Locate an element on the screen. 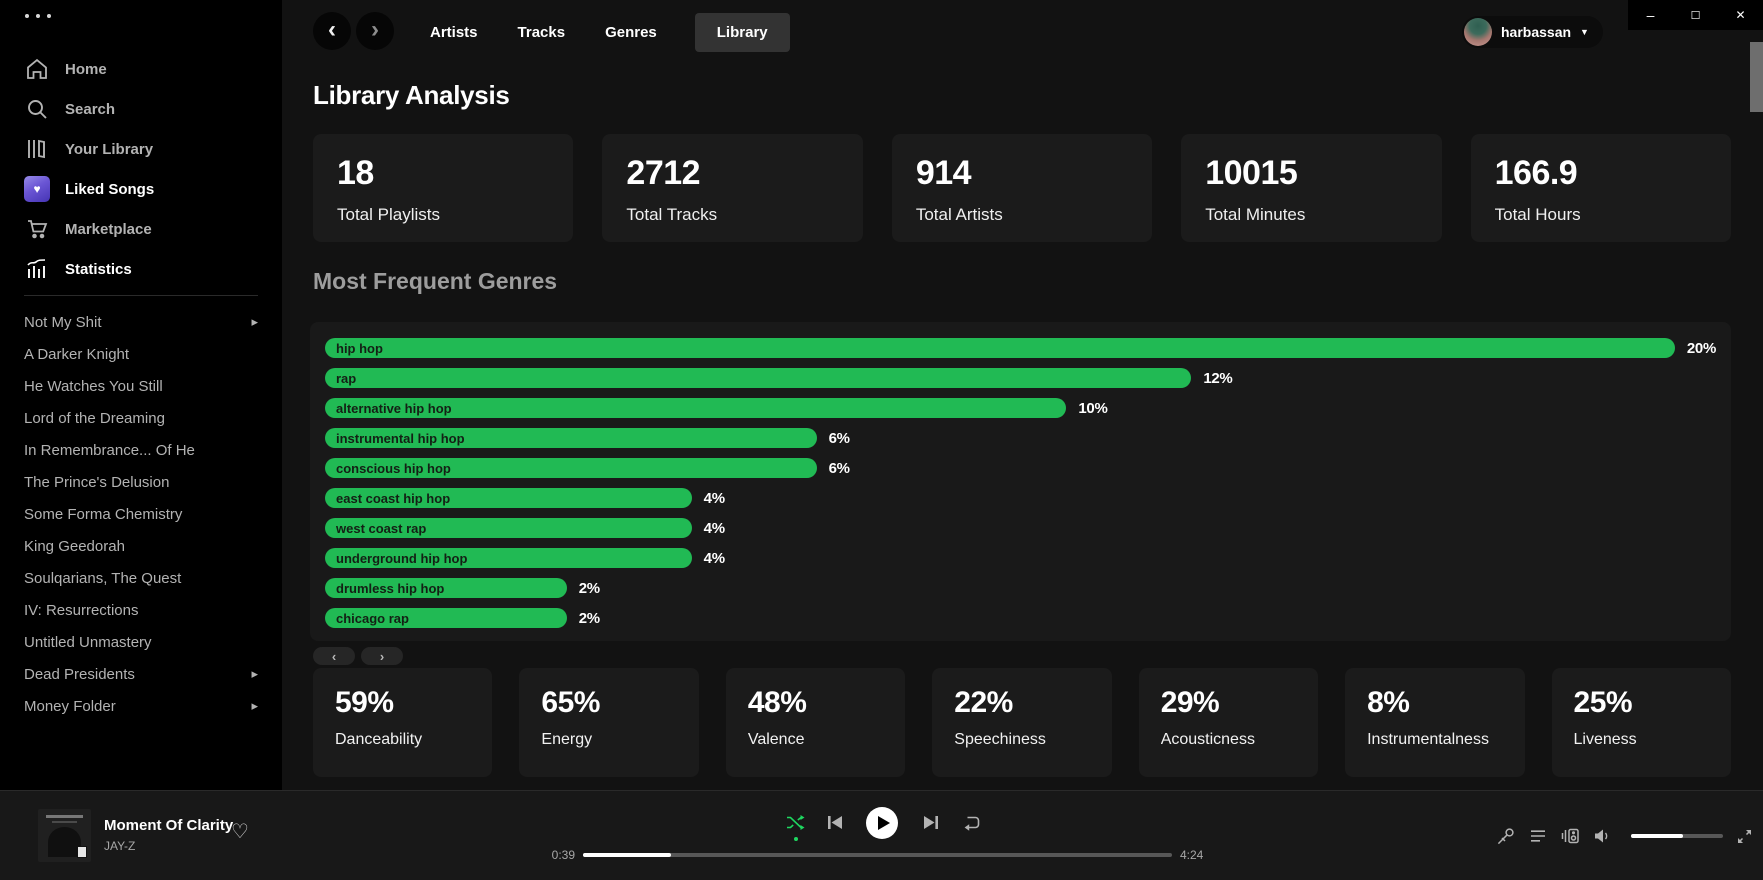 Image resolution: width=1763 pixels, height=880 pixels. playlist-item: King Geedorah is located at coordinates (141, 546).